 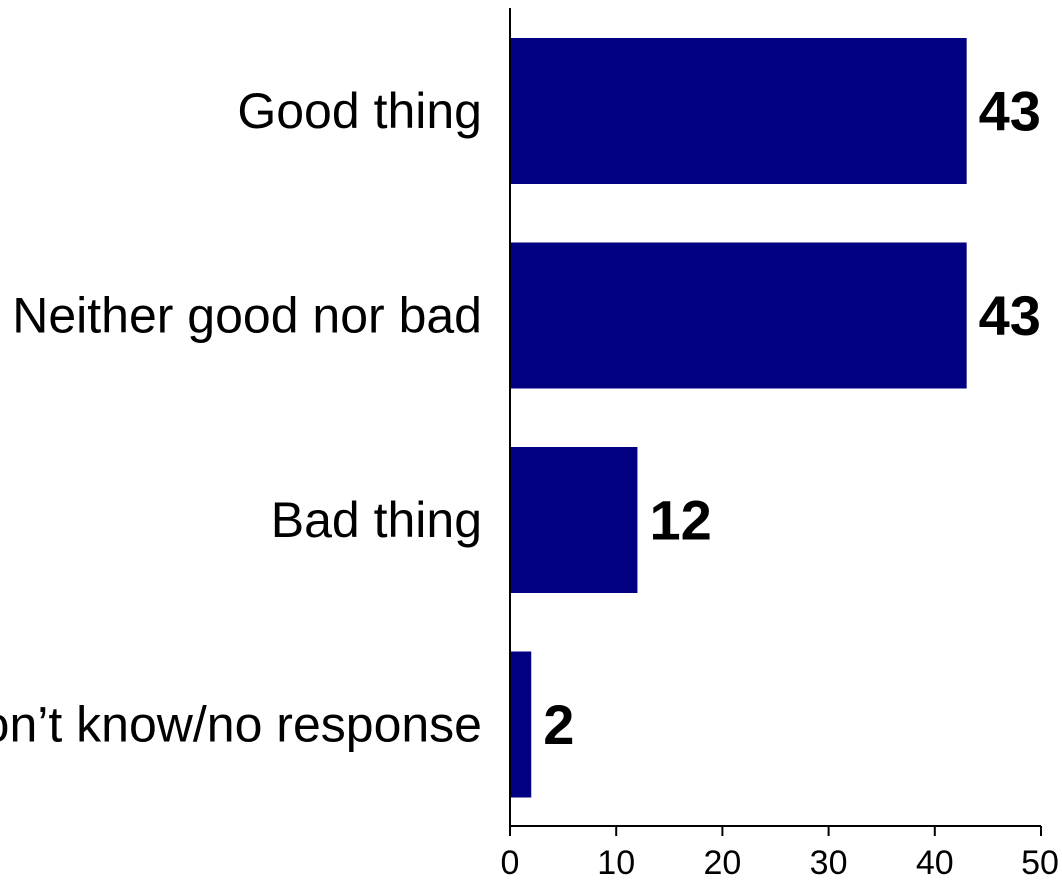 I want to click on value-label-1: 43, so click(x=1010, y=315).